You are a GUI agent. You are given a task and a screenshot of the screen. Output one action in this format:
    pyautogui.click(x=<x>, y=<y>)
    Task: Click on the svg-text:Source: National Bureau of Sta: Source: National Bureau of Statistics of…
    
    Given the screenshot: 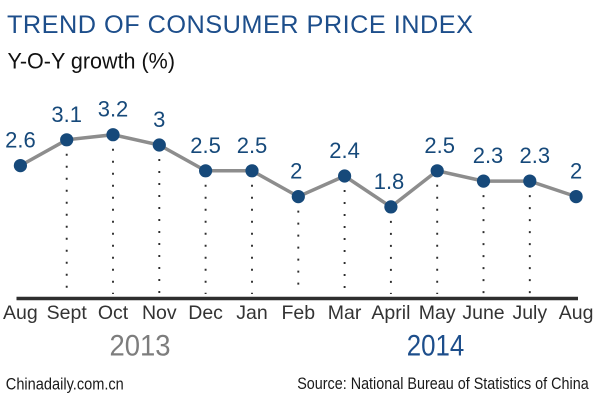 What is the action you would take?
    pyautogui.click(x=443, y=384)
    